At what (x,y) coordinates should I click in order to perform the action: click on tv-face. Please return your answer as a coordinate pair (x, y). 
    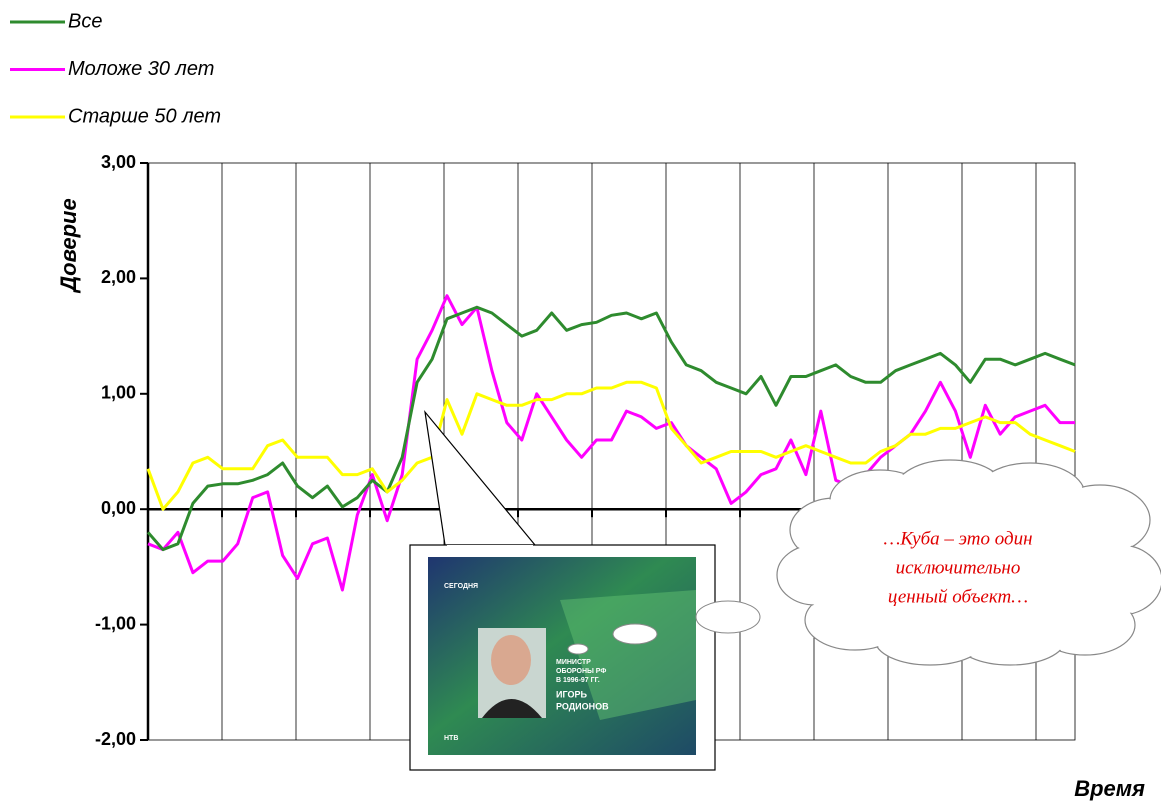
    Looking at the image, I should click on (511, 660).